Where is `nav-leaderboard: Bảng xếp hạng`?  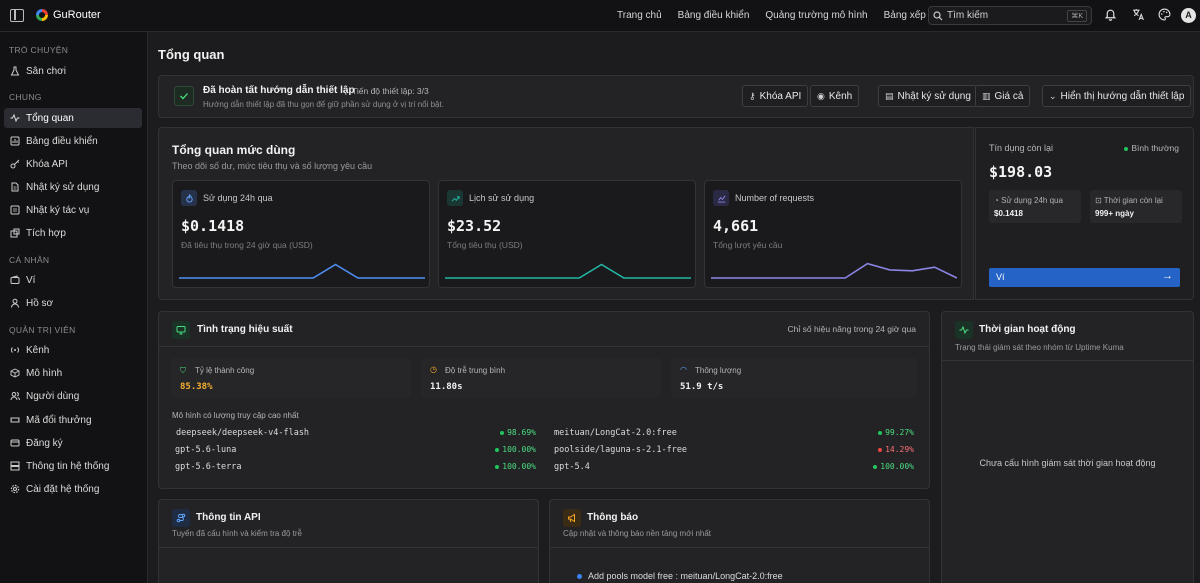 nav-leaderboard: Bảng xếp hạng is located at coordinates (917, 15).